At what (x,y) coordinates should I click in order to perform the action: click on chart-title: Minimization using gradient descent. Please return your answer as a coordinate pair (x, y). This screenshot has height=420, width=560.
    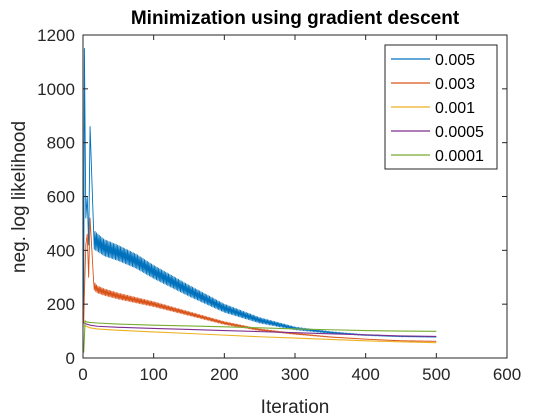
    Looking at the image, I should click on (295, 18).